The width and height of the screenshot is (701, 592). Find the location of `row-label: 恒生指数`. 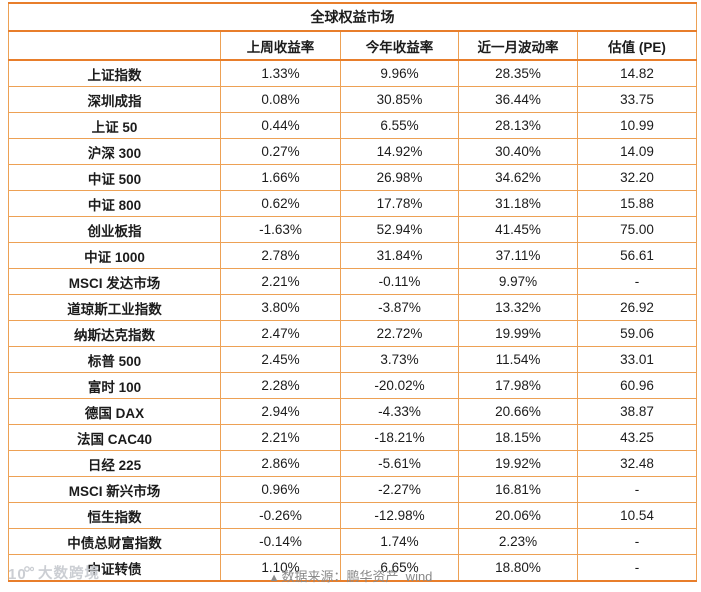

row-label: 恒生指数 is located at coordinates (114, 515).